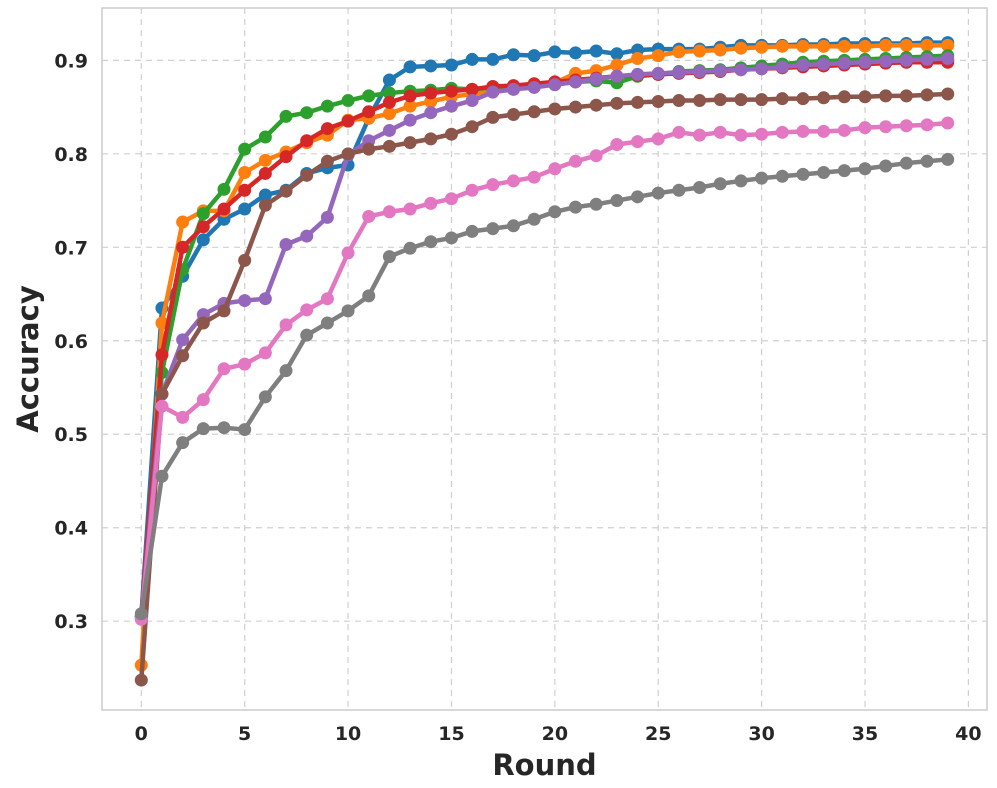  I want to click on x-tick-label: 10, so click(348, 734).